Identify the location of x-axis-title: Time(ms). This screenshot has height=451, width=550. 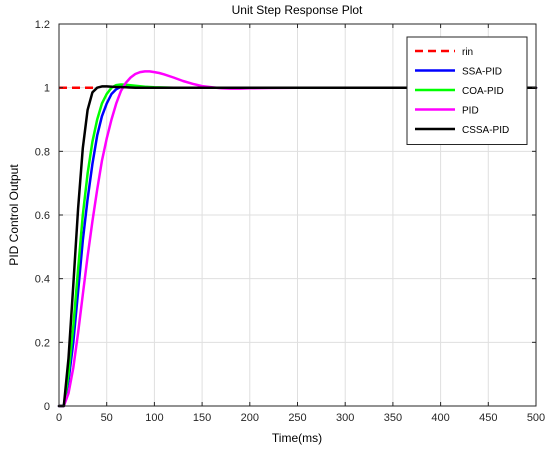
(297, 438).